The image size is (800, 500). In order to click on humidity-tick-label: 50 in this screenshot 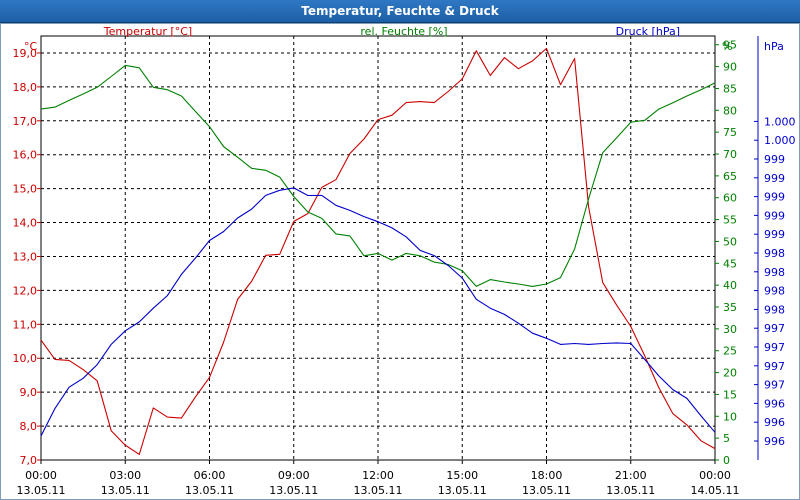, I will do `click(730, 241)`.